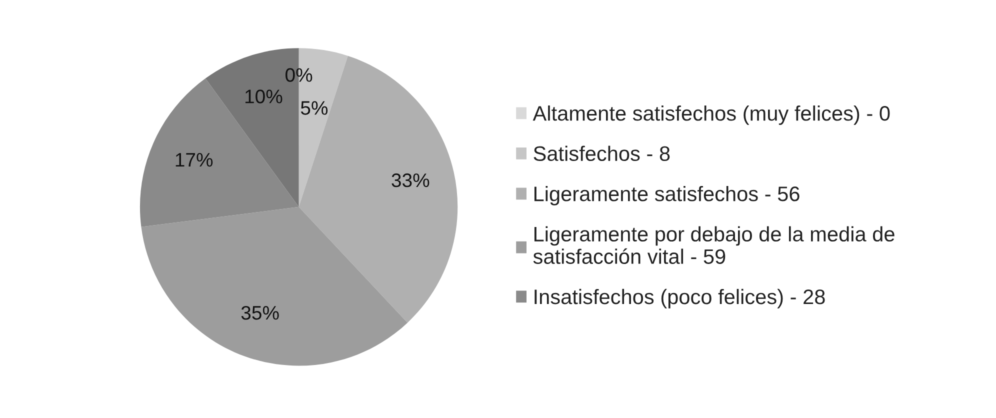 The image size is (996, 418). What do you see at coordinates (314, 108) in the screenshot?
I see `data-label: 5%` at bounding box center [314, 108].